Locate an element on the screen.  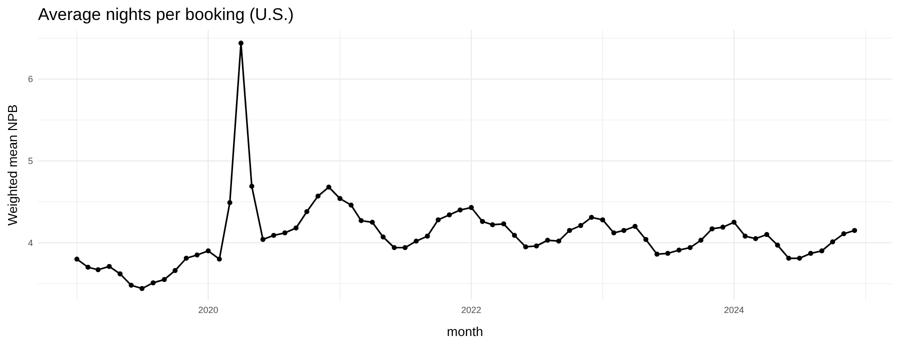
chart-title: Average nights per booking (U.S.) is located at coordinates (166, 14).